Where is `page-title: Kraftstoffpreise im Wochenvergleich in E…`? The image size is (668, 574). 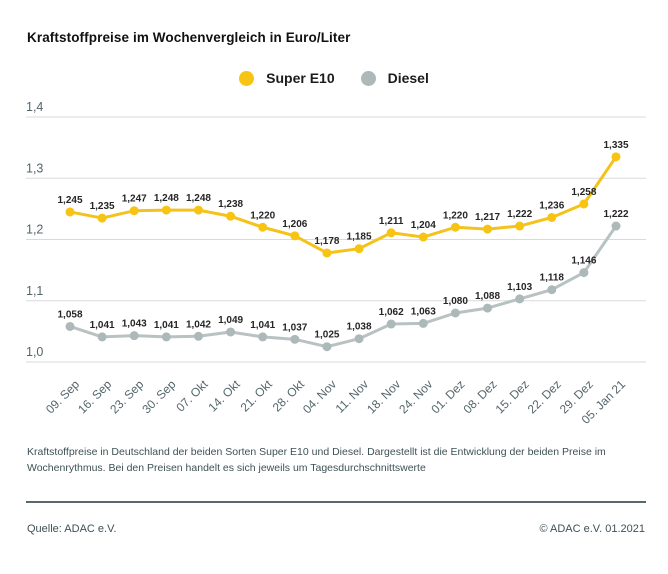 page-title: Kraftstoffpreise im Wochenvergleich in E… is located at coordinates (189, 37).